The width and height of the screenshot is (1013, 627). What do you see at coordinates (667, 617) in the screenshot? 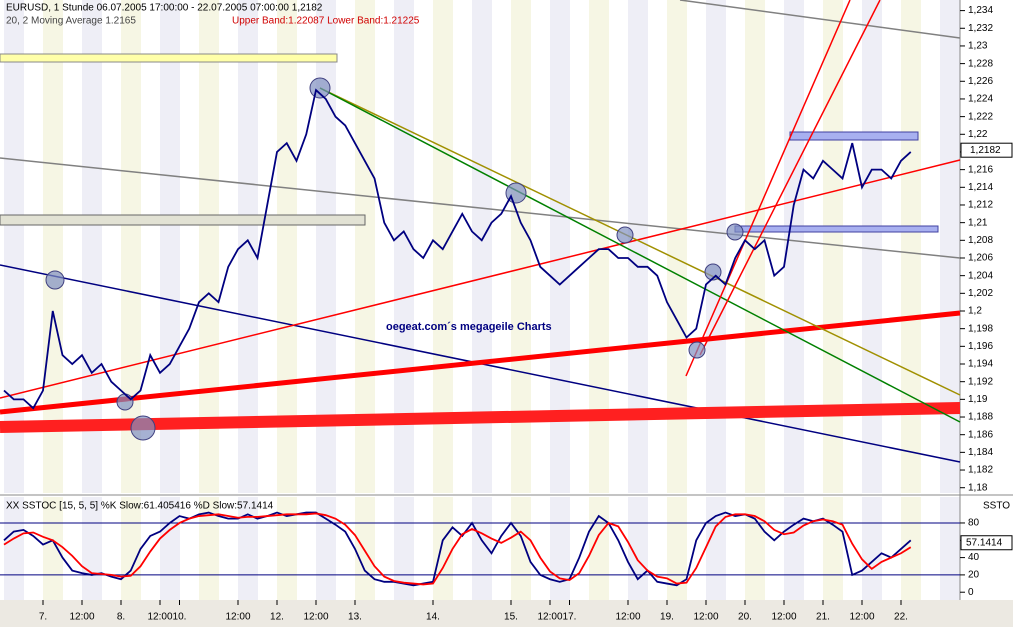
I see `x-tick-label: 19.` at bounding box center [667, 617].